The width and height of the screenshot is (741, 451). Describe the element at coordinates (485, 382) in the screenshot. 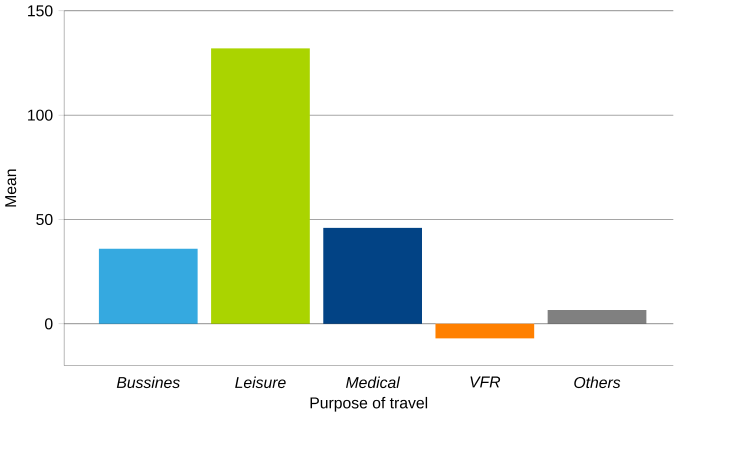

I see `x-tick-label: VFR` at that location.